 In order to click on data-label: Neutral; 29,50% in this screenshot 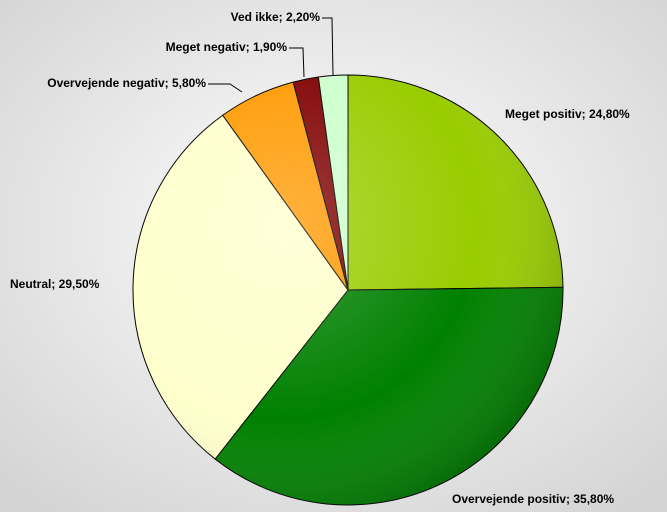, I will do `click(55, 284)`.